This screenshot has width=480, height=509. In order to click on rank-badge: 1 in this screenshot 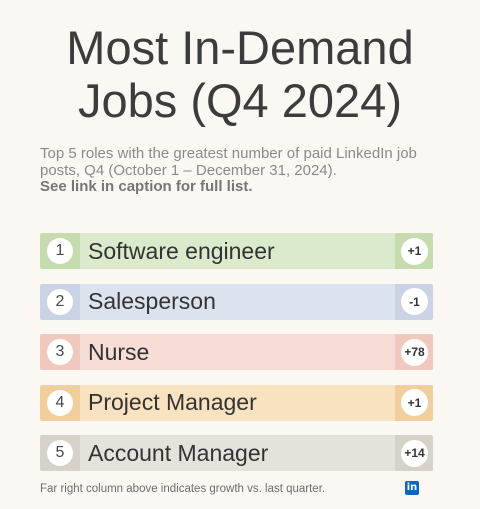, I will do `click(60, 251)`.